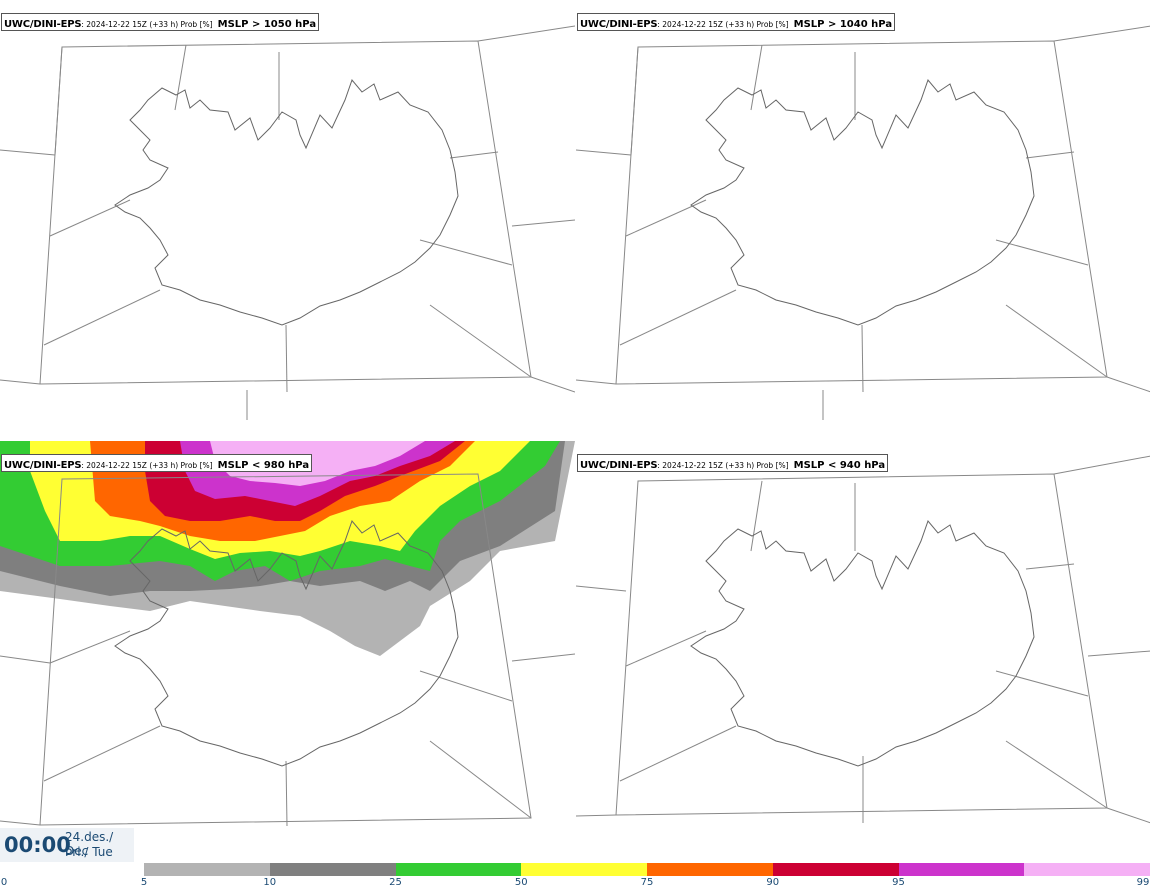 This screenshot has height=891, width=1150. What do you see at coordinates (395, 882) in the screenshot?
I see `colorbar-tick-label: 25` at bounding box center [395, 882].